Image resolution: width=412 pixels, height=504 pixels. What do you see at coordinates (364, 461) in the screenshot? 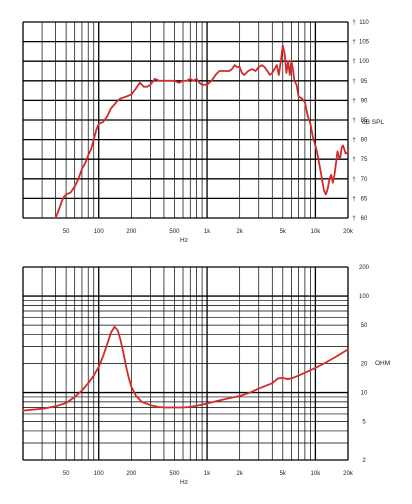
I see `y-tick-label: 2` at bounding box center [364, 461].